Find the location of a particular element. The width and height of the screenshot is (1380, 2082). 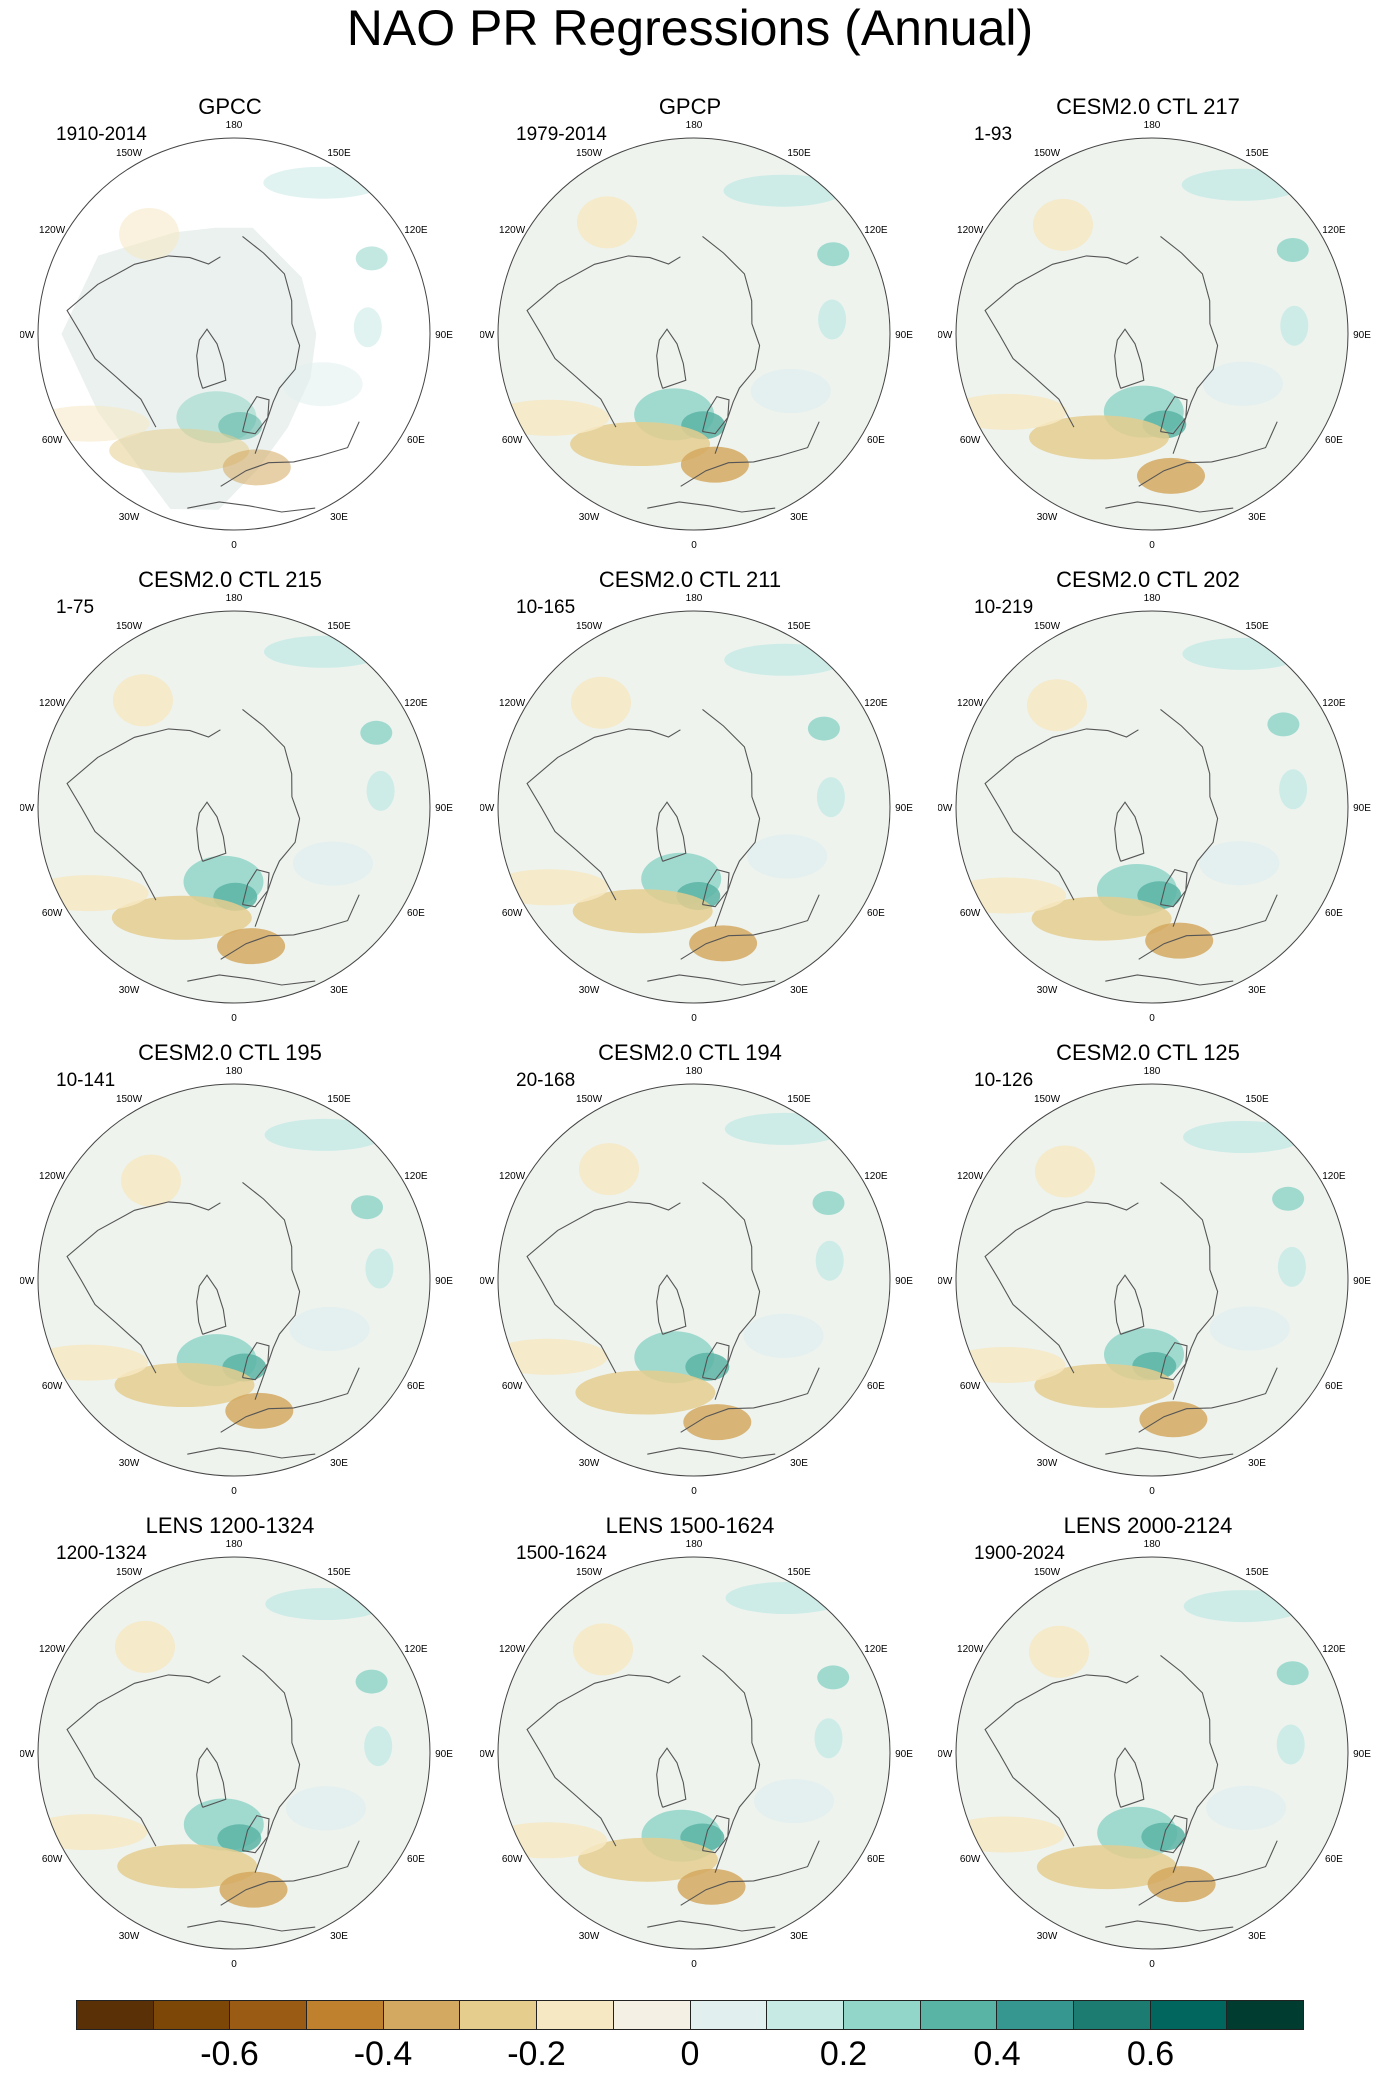

colorbar-tick-label: 0.6 is located at coordinates (1150, 2054).